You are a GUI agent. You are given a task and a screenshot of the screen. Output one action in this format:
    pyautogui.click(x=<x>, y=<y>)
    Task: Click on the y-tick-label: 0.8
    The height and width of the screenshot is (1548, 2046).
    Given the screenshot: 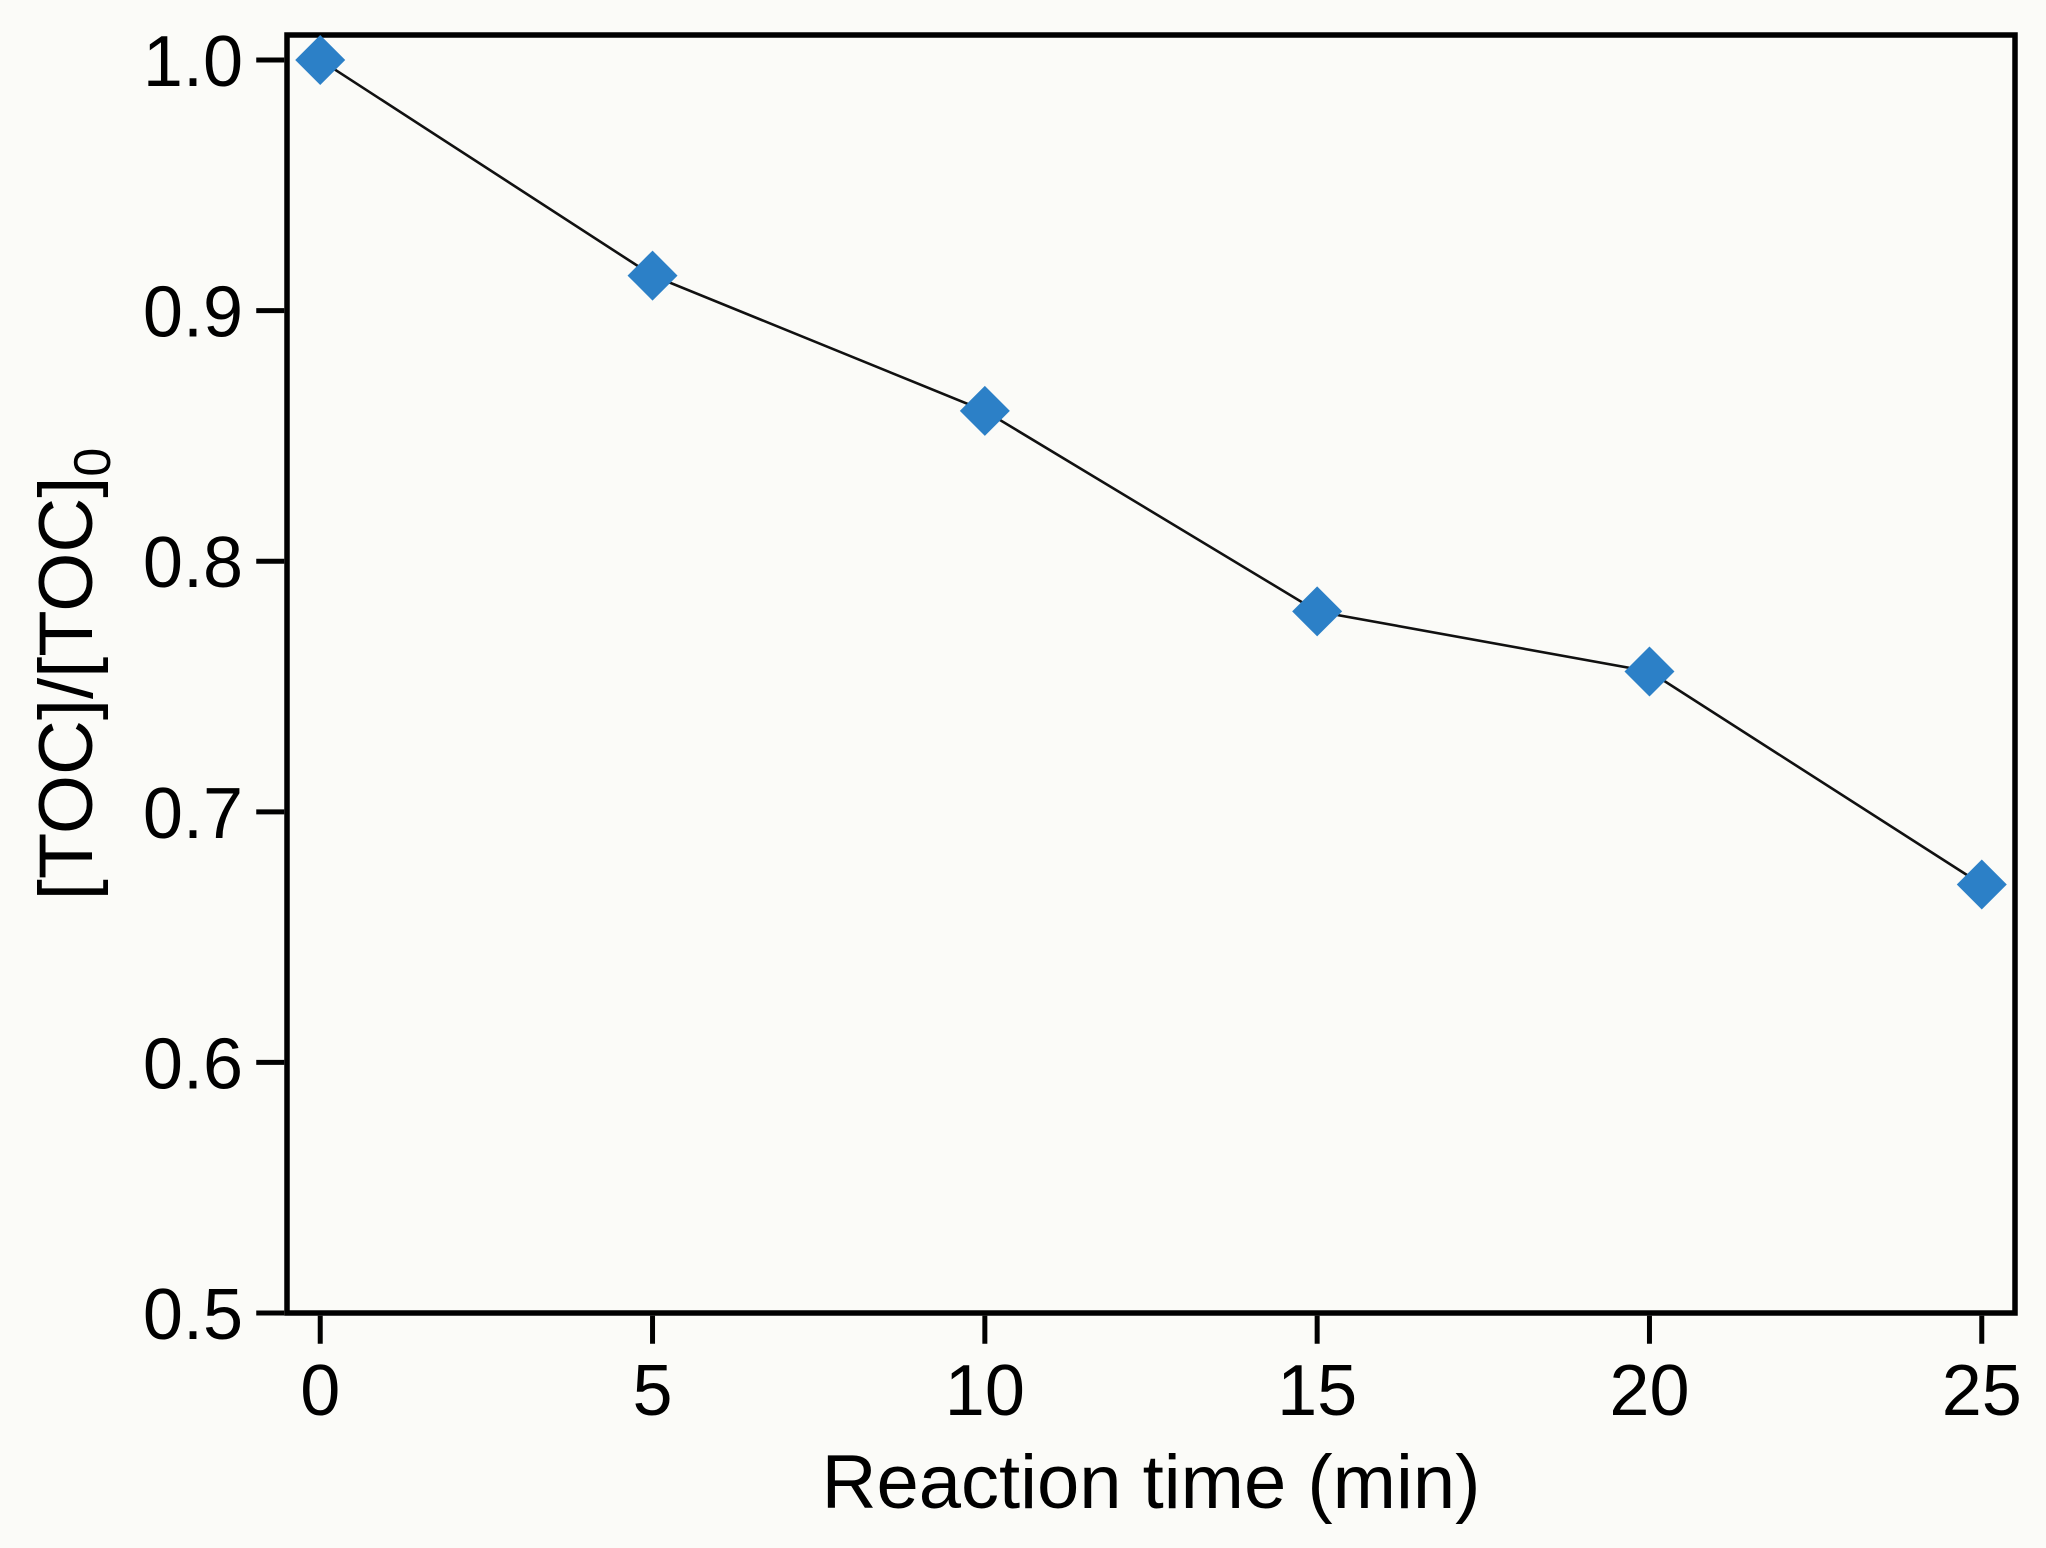 What is the action you would take?
    pyautogui.click(x=193, y=563)
    